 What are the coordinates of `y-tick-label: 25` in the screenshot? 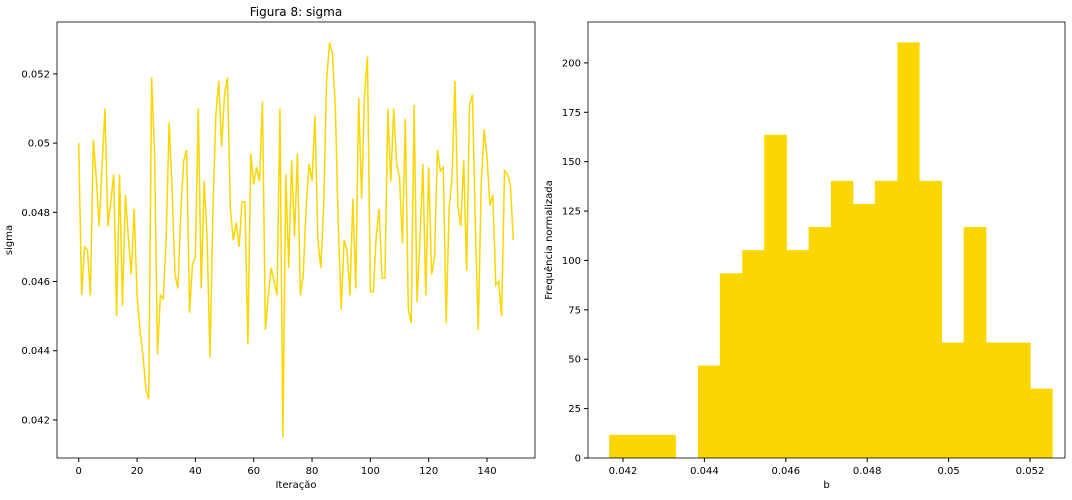 It's located at (574, 409).